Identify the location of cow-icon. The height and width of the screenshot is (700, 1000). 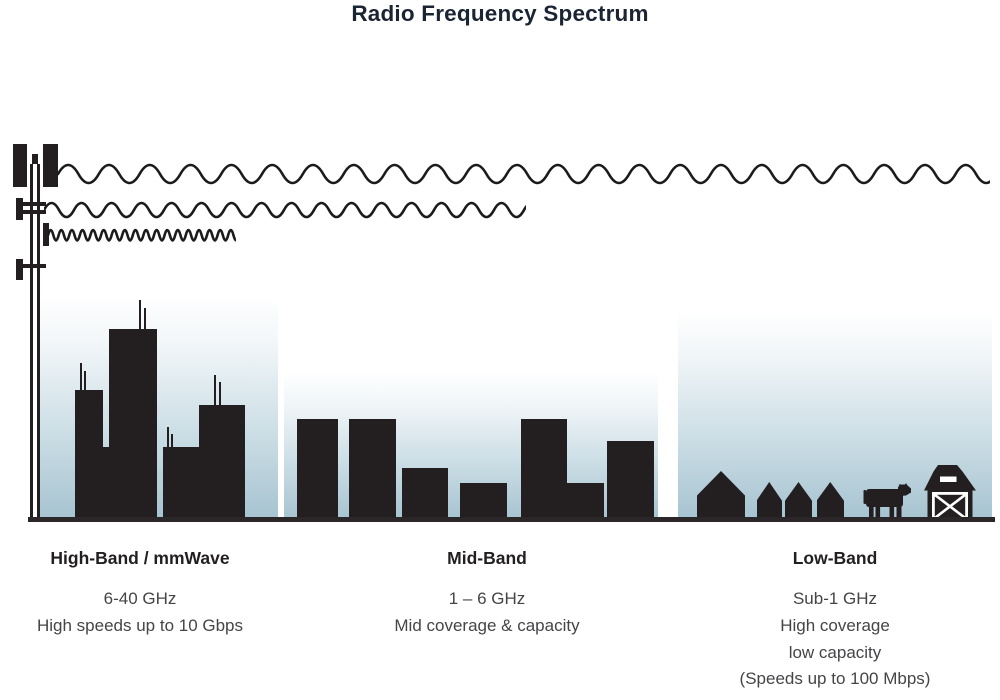
(887, 501).